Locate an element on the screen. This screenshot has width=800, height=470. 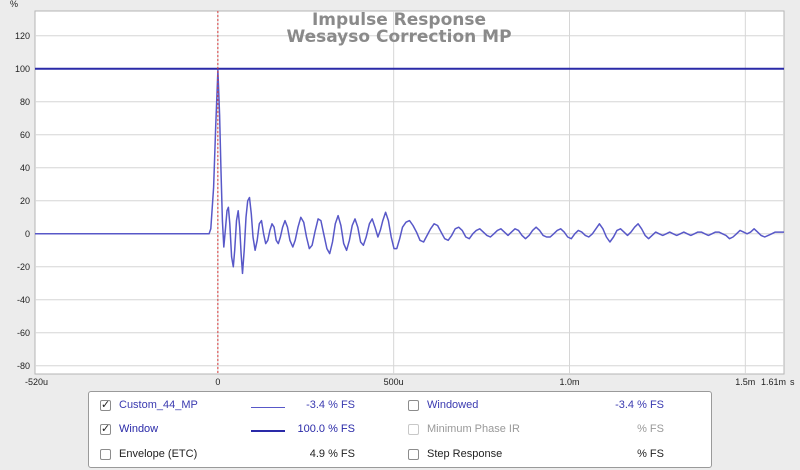
chart-subtitle: Wesayso Correction MP is located at coordinates (398, 37).